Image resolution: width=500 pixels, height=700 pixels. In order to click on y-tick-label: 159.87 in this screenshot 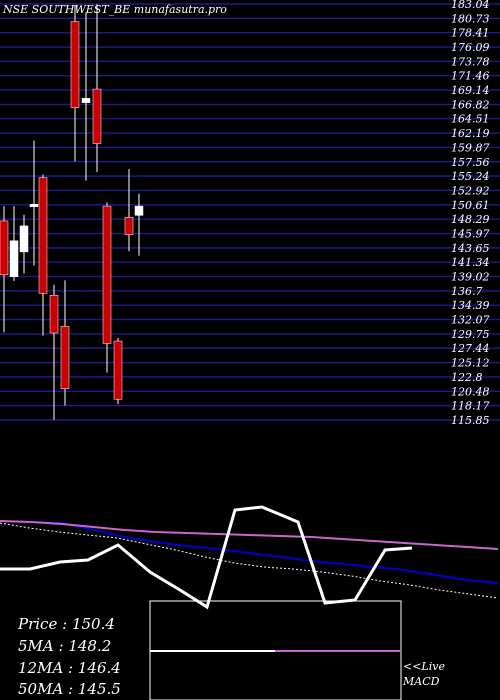, I will do `click(470, 147)`.